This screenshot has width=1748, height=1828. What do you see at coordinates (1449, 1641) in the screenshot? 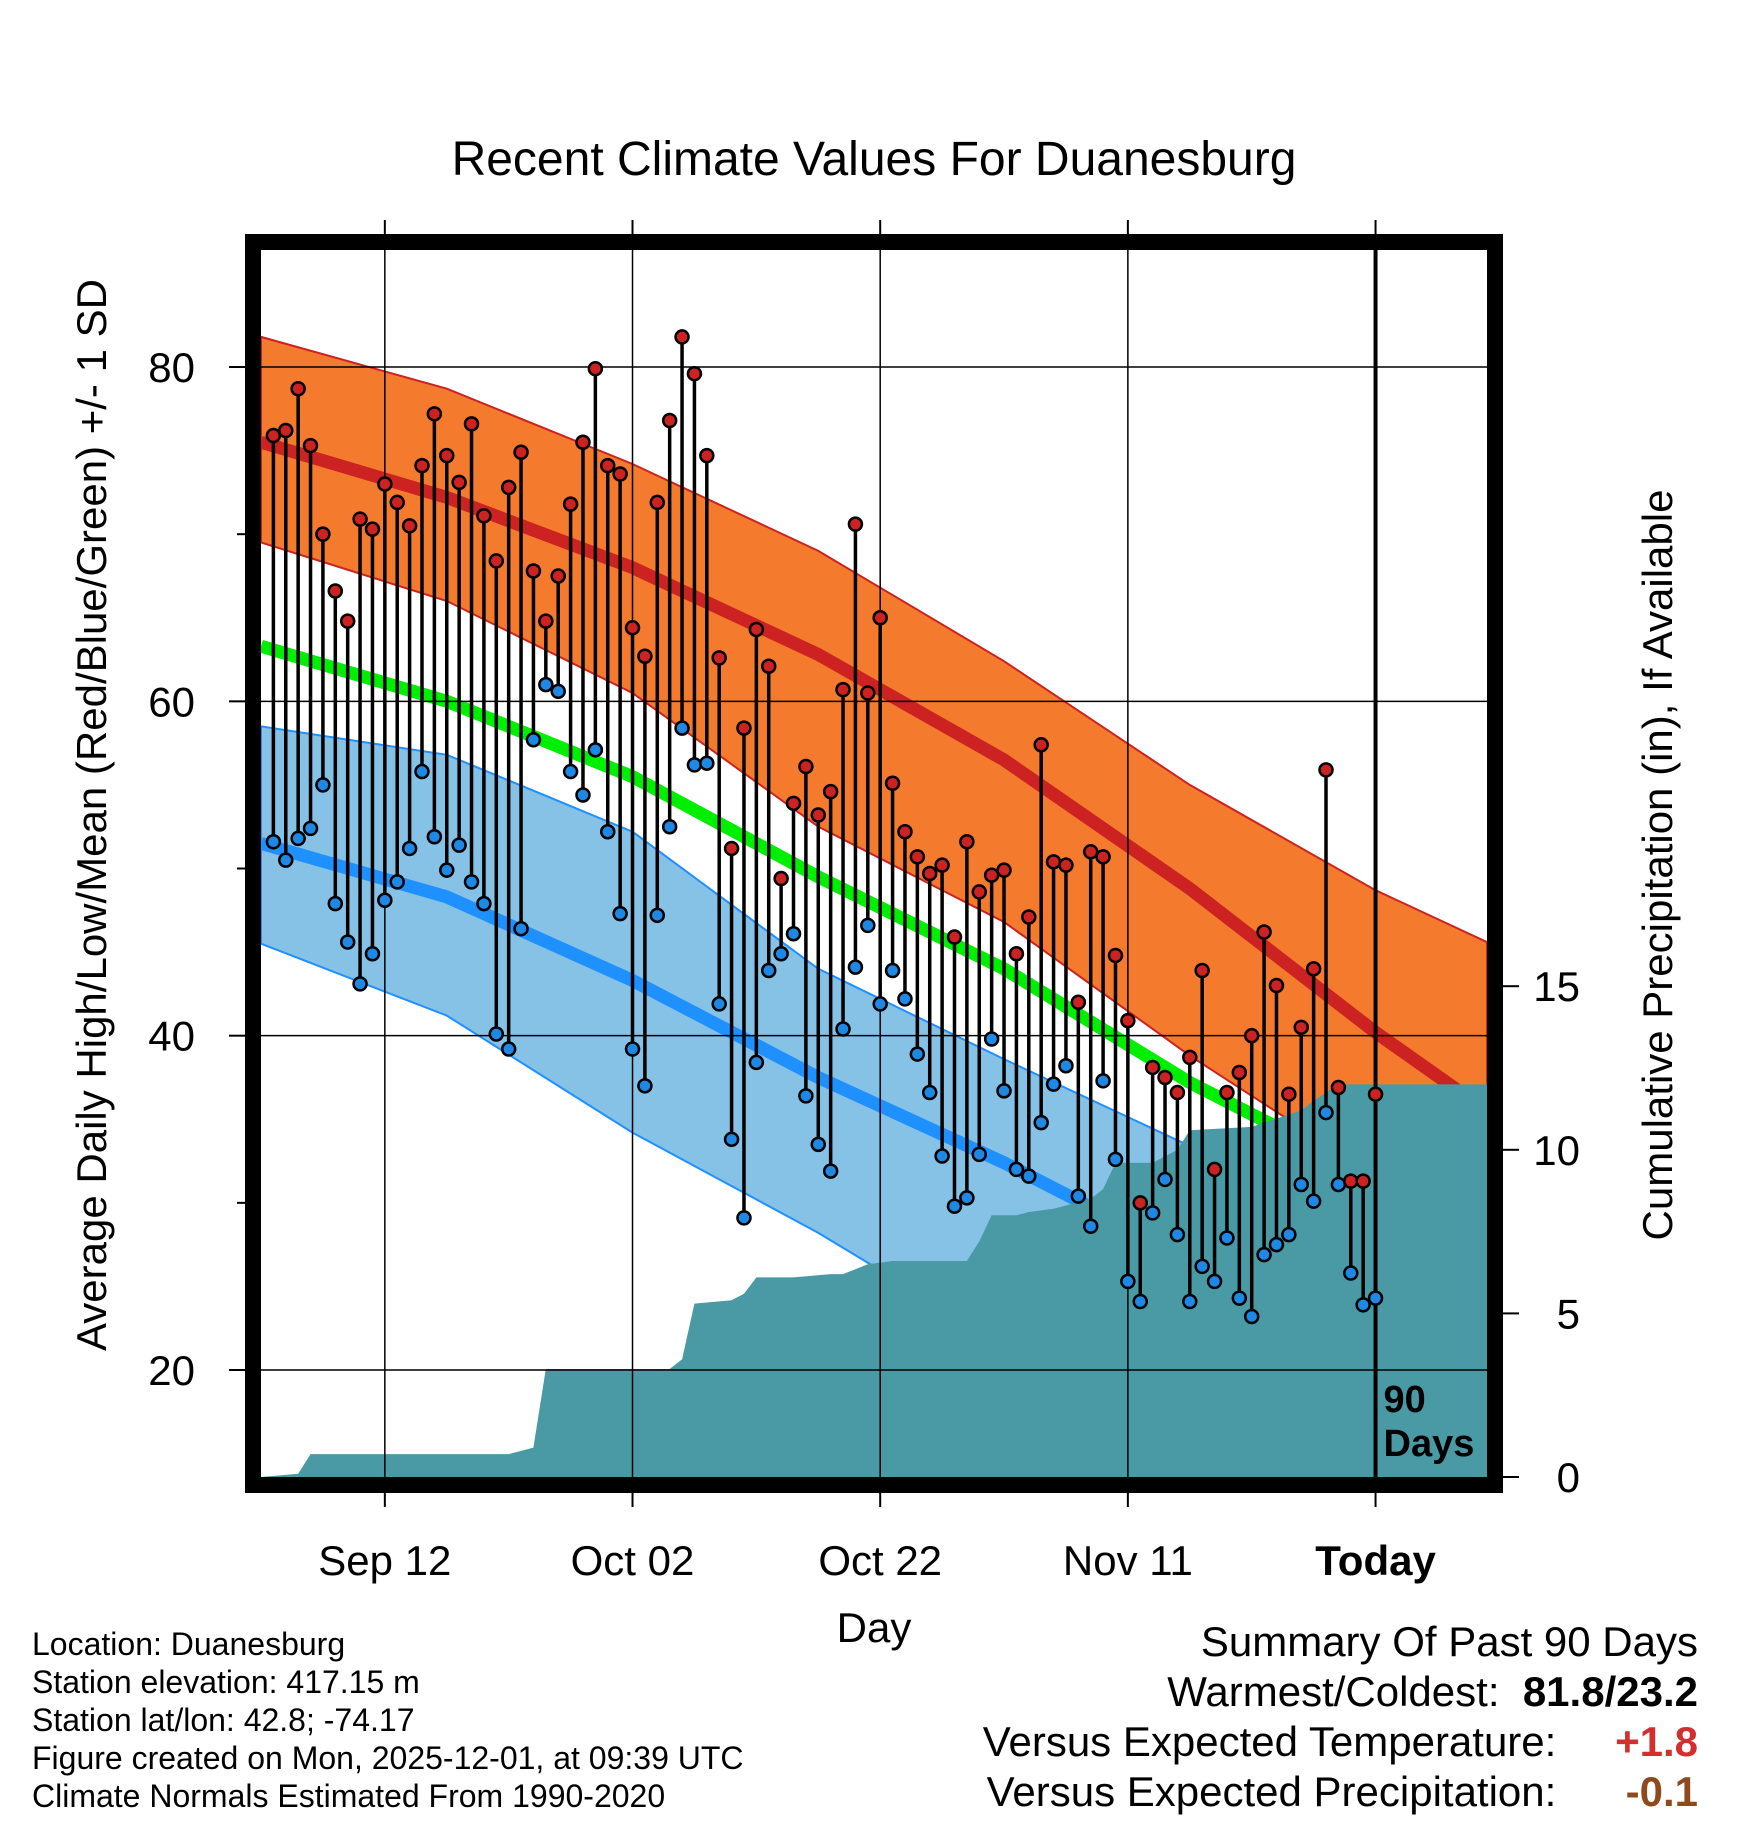
I see `summary-heading: Summary Of Past 90 Days` at bounding box center [1449, 1641].